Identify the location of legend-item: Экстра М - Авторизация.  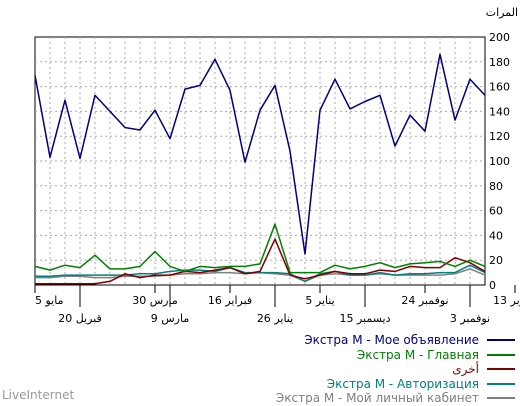
(372, 384).